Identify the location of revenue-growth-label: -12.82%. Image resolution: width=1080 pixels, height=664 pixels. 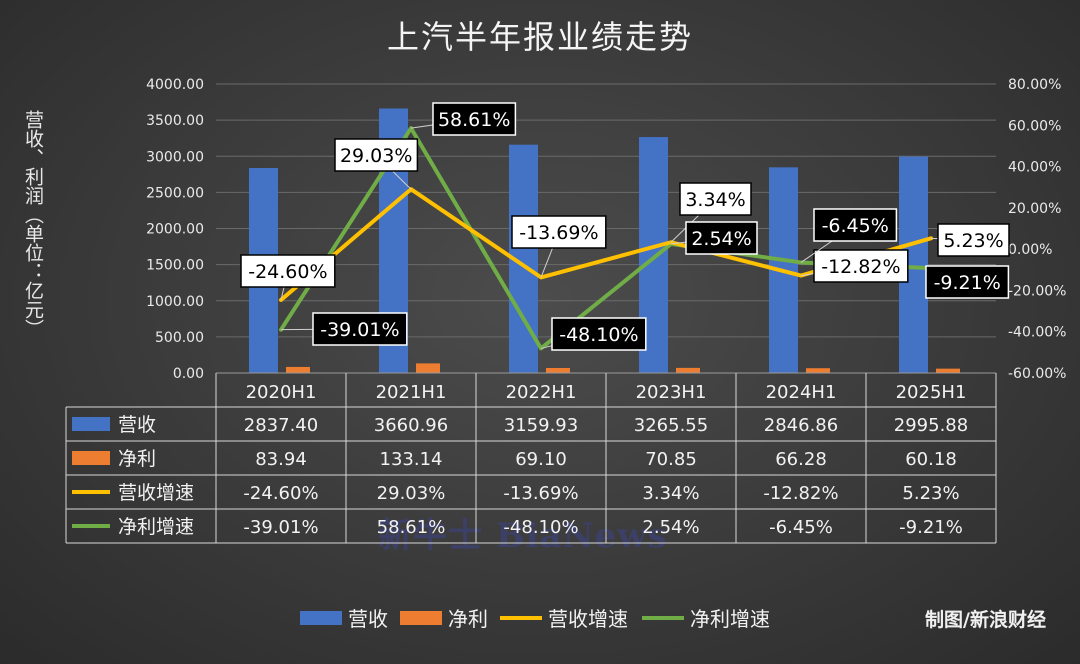
(860, 267).